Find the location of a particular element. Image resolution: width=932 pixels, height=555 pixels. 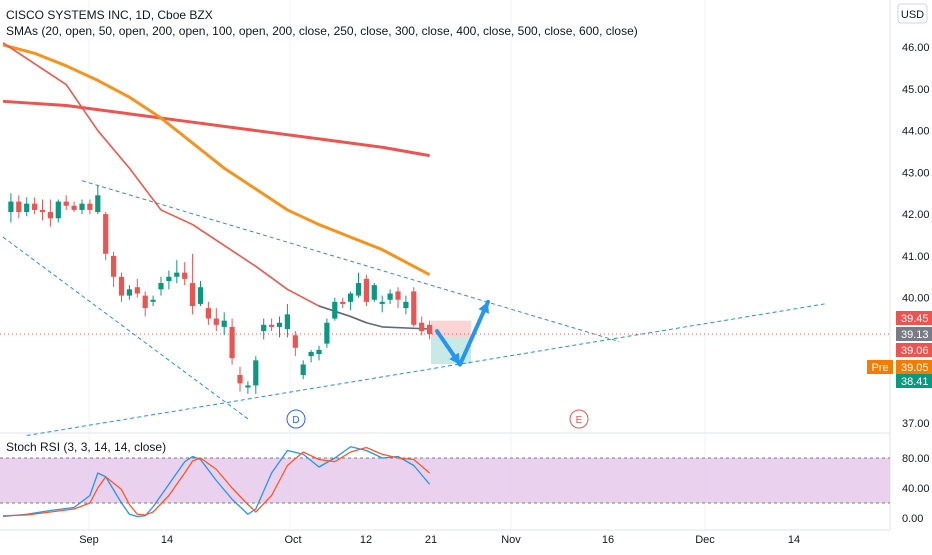

price-tick-label: 43.00 is located at coordinates (916, 173).